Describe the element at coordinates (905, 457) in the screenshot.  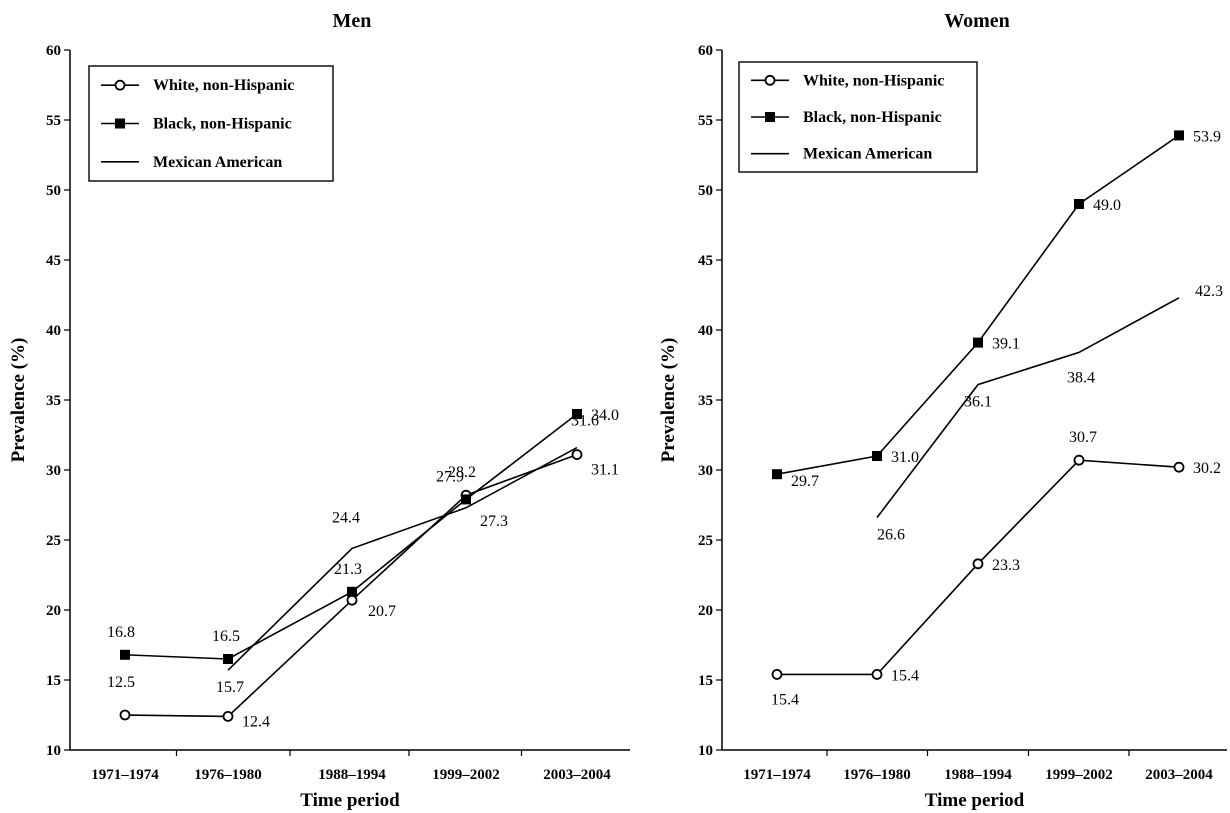
I see `data-label: 31.0` at that location.